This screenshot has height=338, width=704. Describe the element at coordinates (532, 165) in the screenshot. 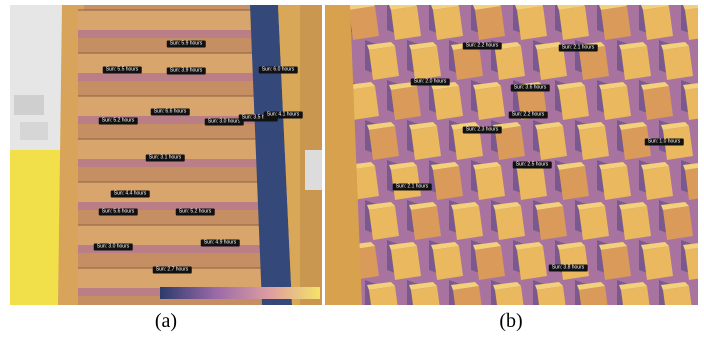

I see `sun-label: Sun: 2.5 hours` at that location.